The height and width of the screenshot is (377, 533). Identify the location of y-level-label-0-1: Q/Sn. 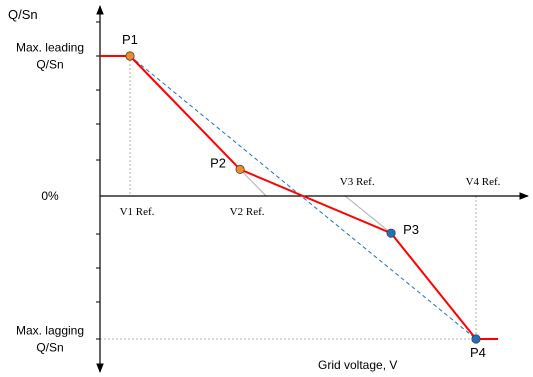
(49, 65).